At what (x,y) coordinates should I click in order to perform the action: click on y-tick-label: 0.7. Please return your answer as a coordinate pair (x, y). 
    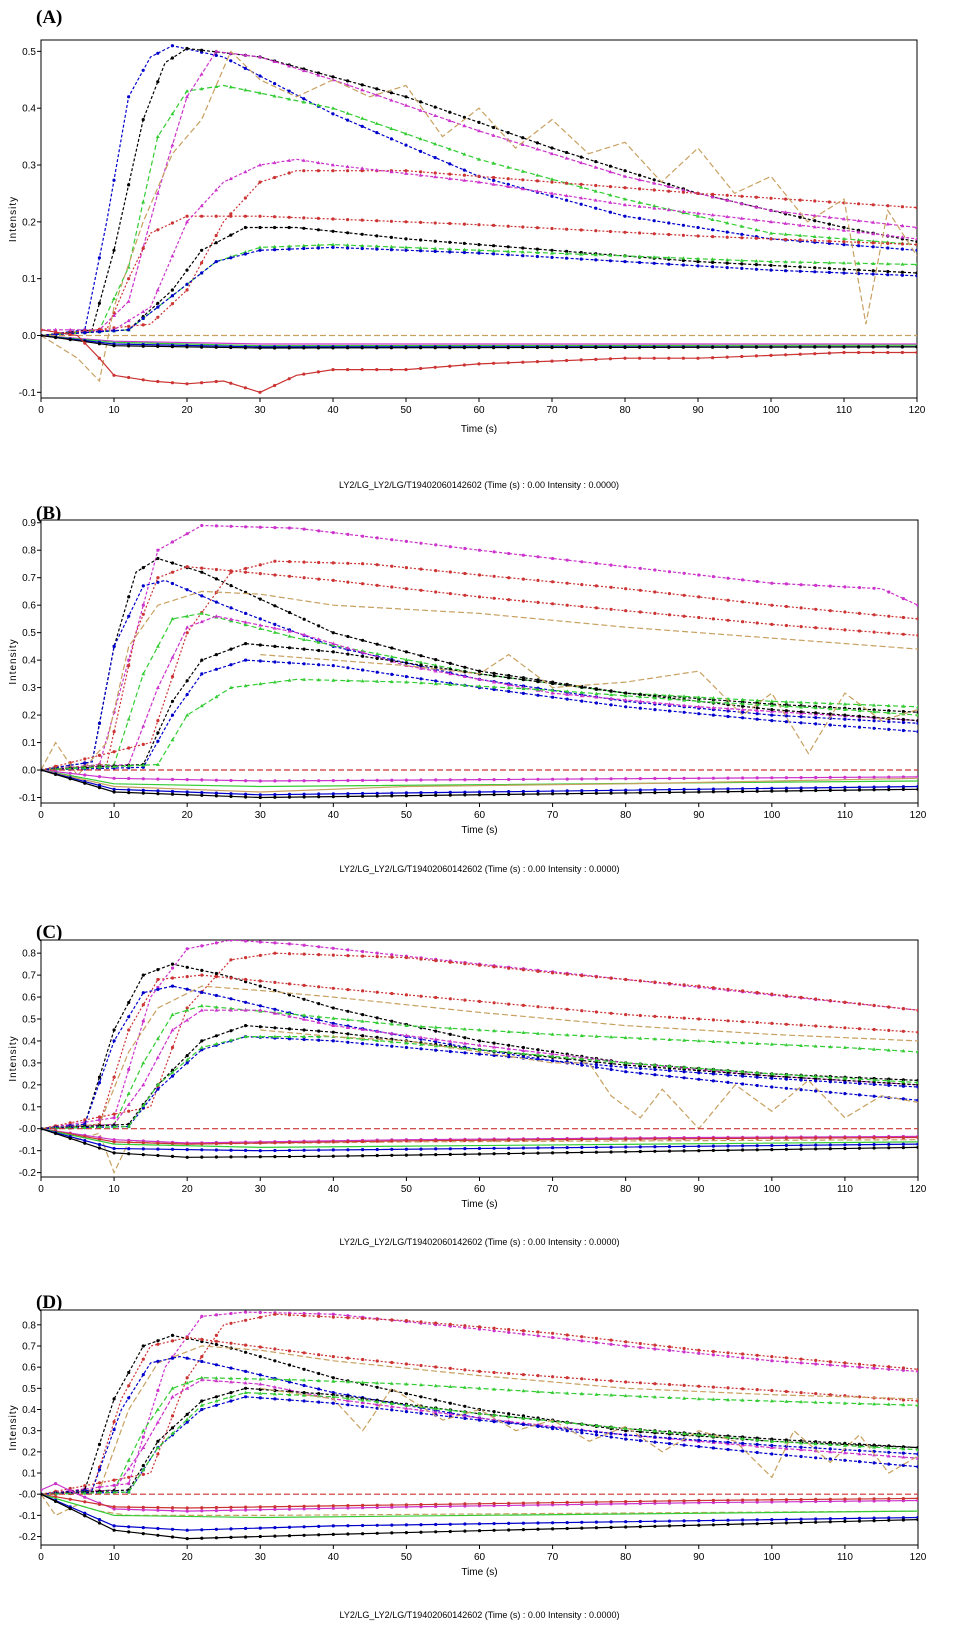
    Looking at the image, I should click on (29, 976).